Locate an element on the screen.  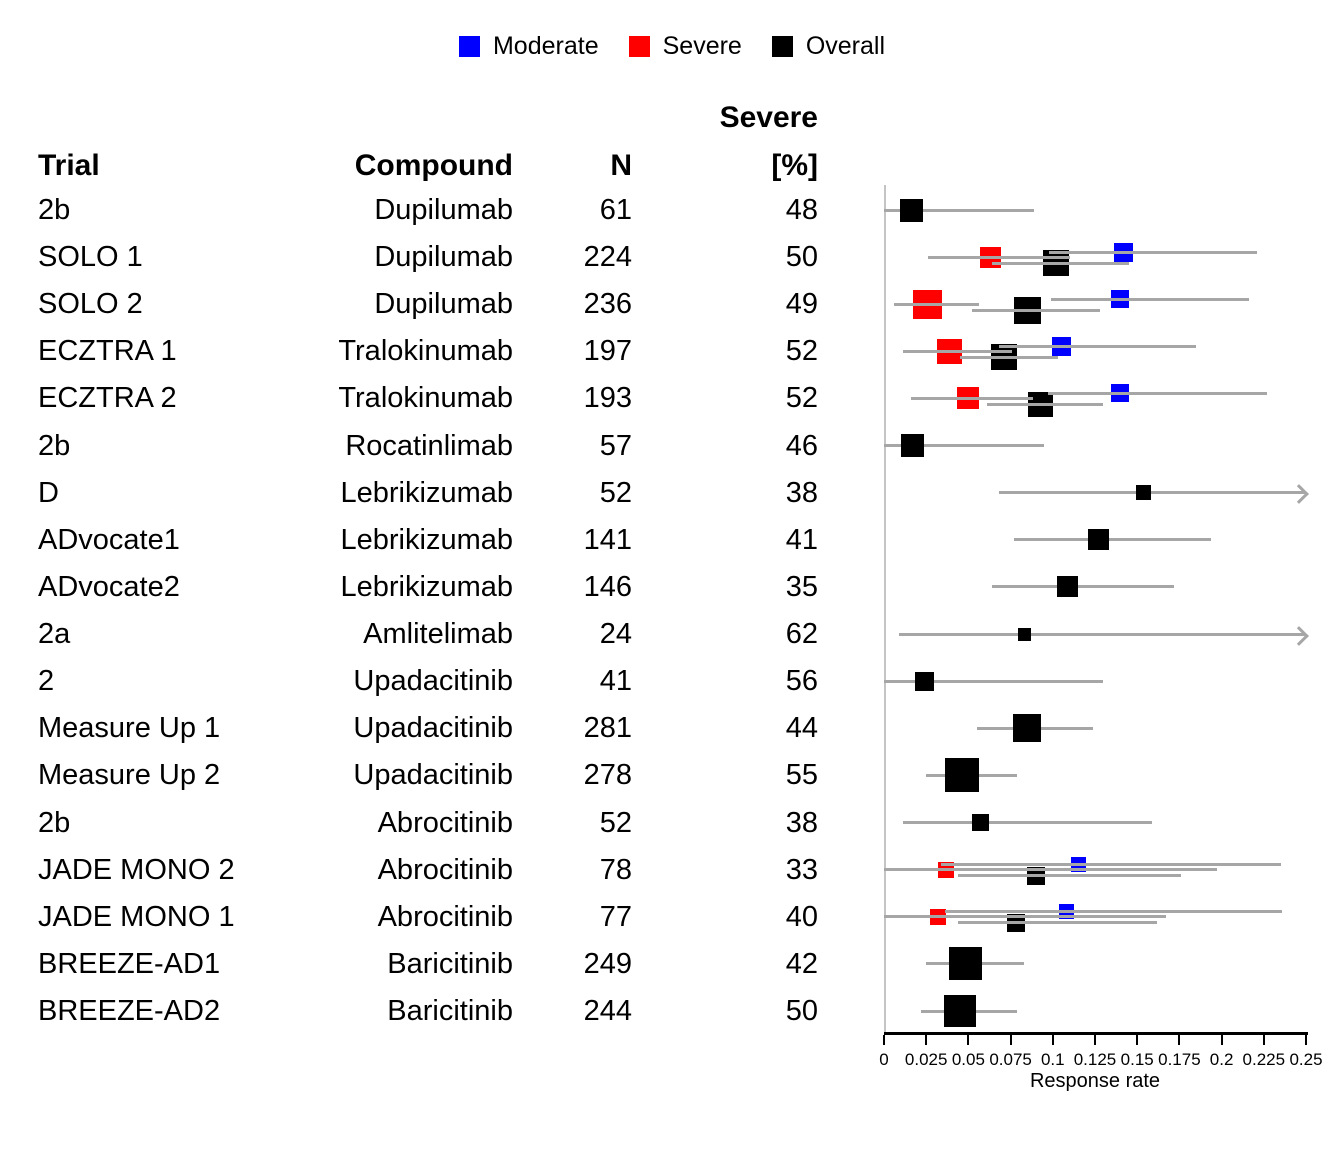
moderate-swatch-icon is located at coordinates (469, 46).